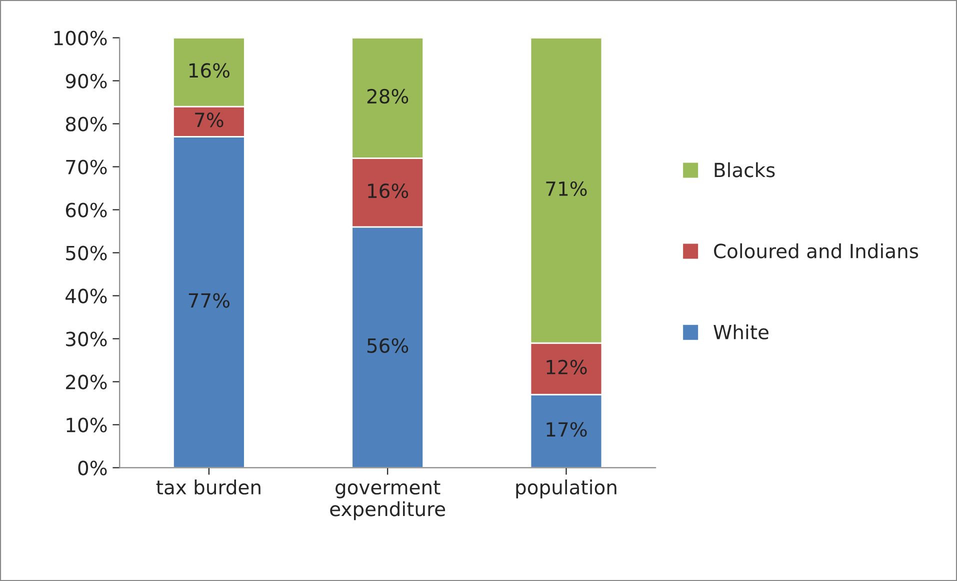 The image size is (957, 581). What do you see at coordinates (387, 345) in the screenshot?
I see `data-label: 56%` at bounding box center [387, 345].